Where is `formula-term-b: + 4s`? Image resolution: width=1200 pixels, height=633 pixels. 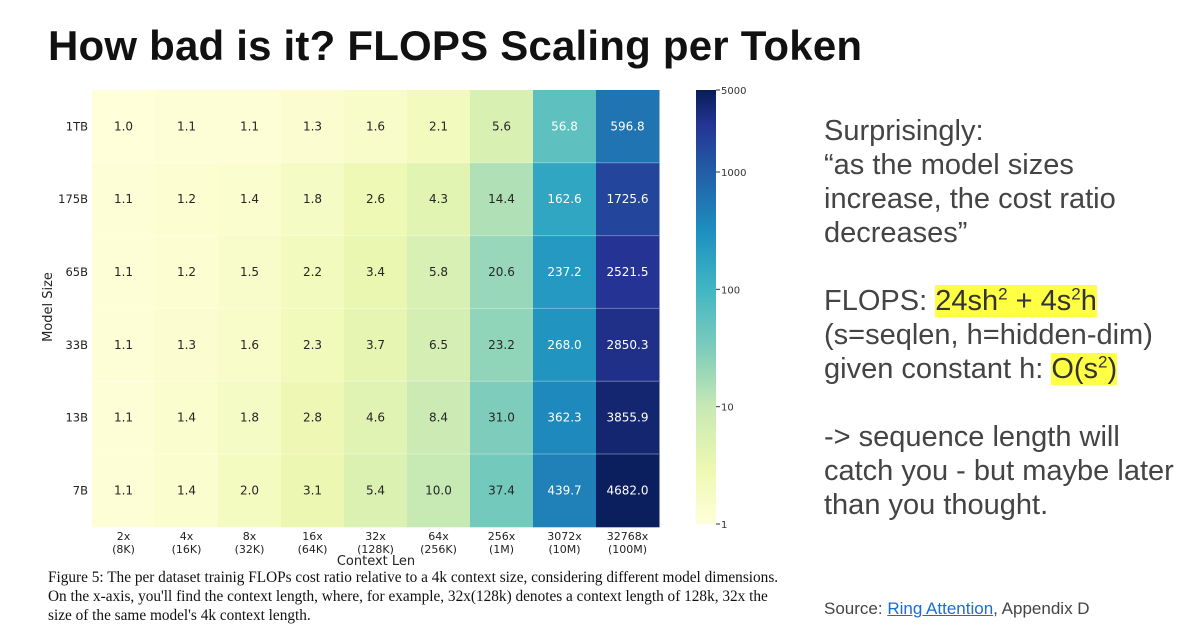
formula-term-b: + 4s is located at coordinates (1039, 301).